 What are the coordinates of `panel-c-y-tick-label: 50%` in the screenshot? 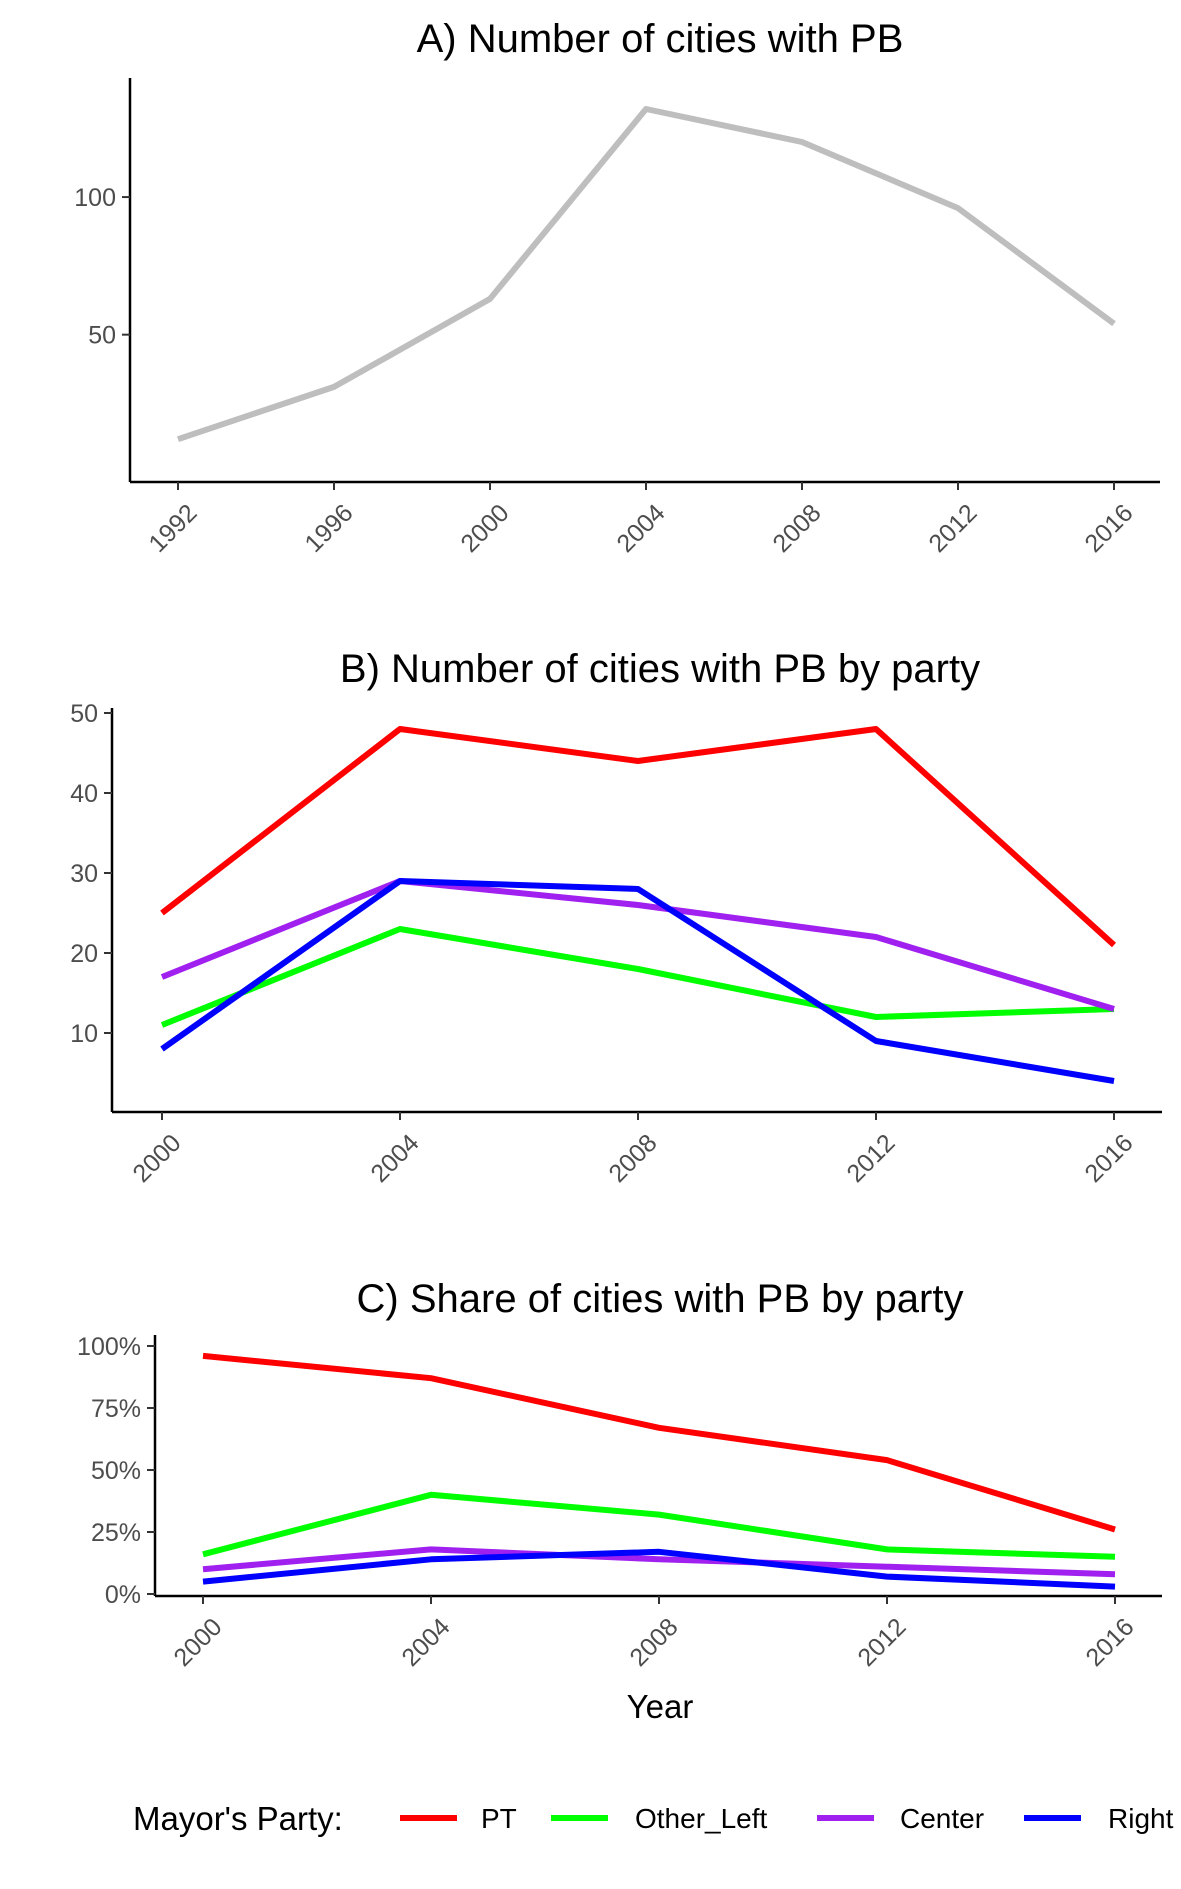 It's located at (116, 1471).